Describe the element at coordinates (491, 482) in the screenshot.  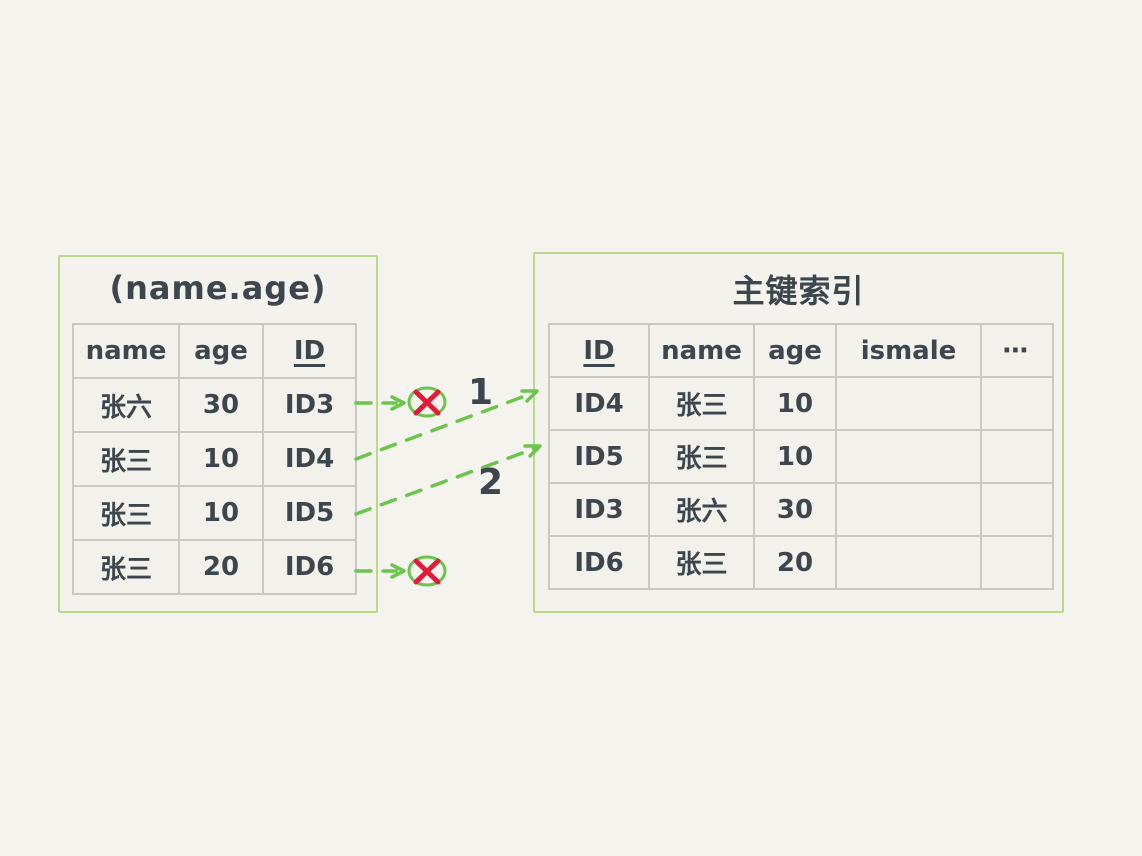
I see `step-label-2: 2` at that location.